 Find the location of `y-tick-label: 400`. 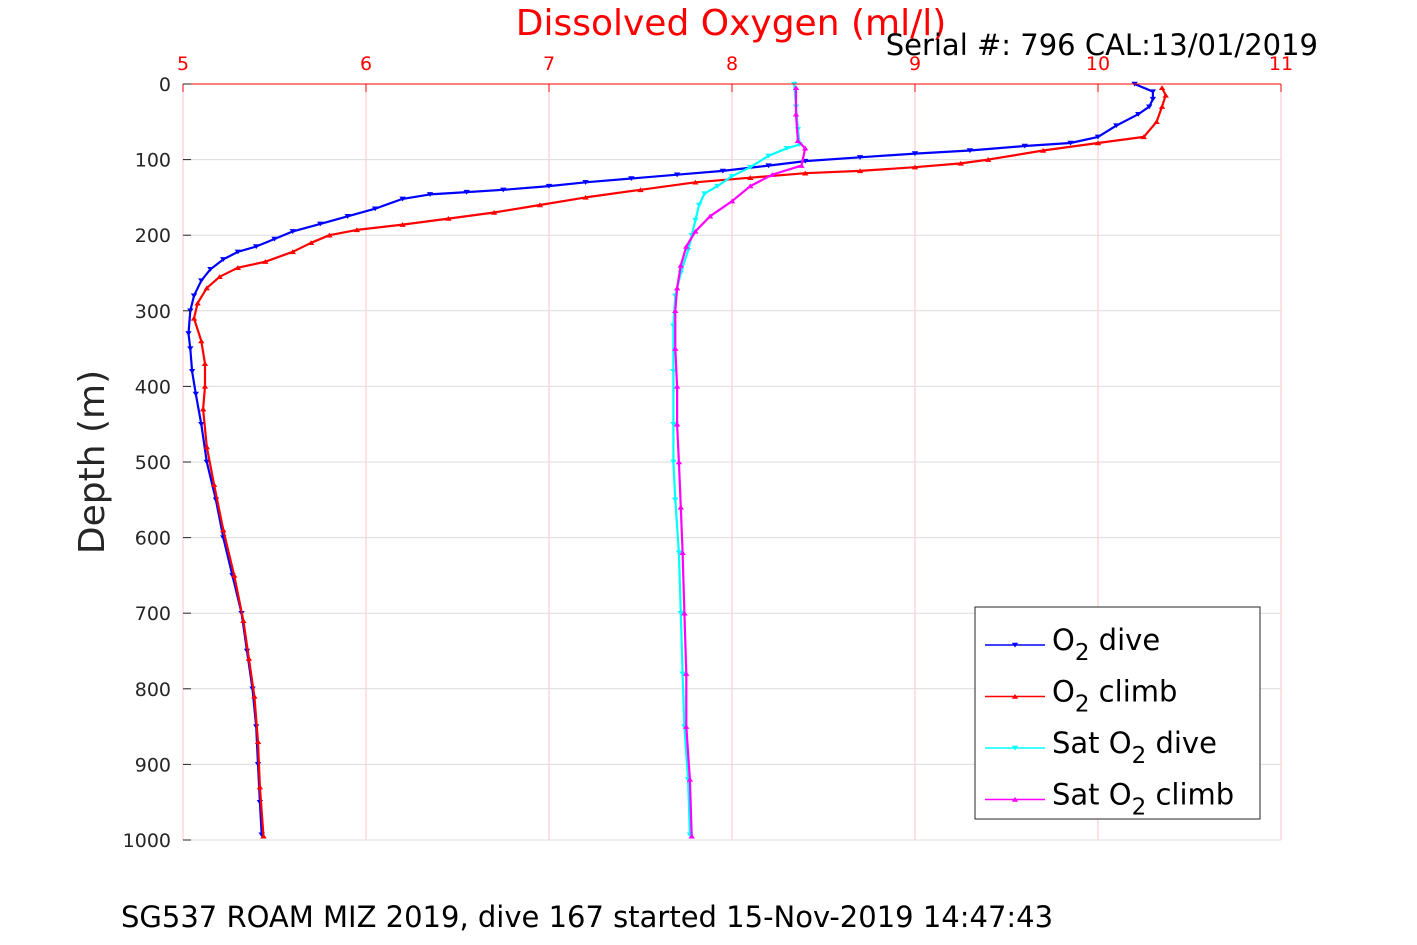

y-tick-label: 400 is located at coordinates (153, 387).